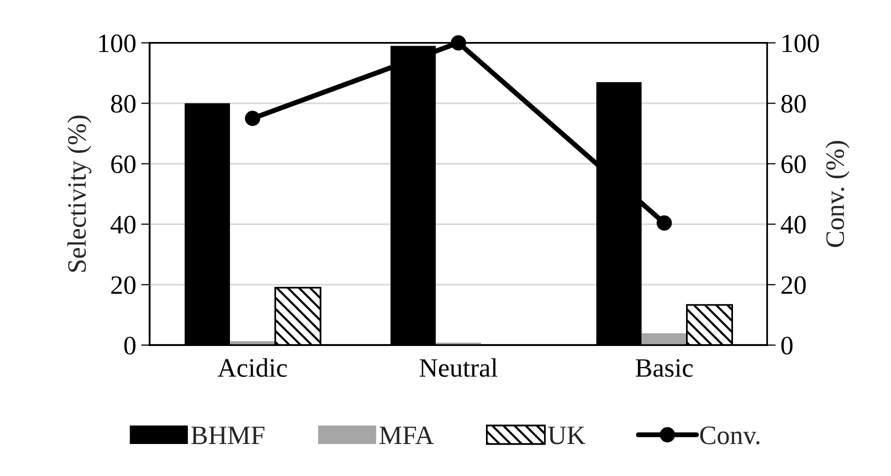 Image resolution: width=891 pixels, height=476 pixels. I want to click on y2-axis-title: Conv. (%), so click(837, 194).